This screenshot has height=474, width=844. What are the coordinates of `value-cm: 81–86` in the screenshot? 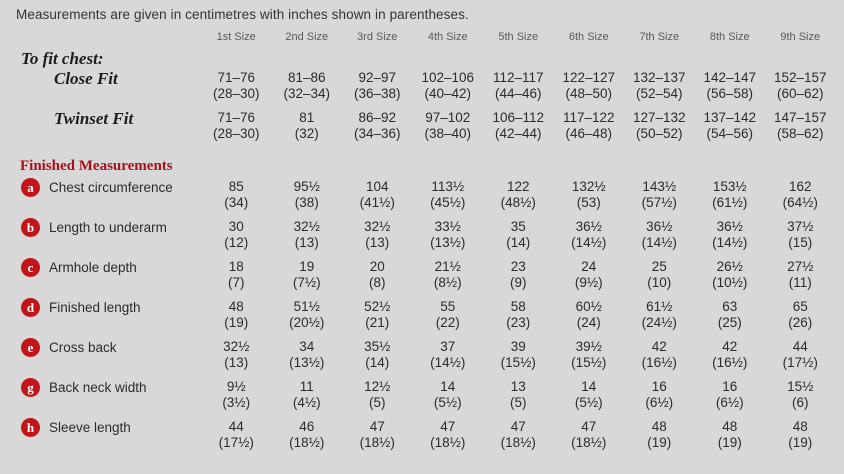 It's located at (306, 77).